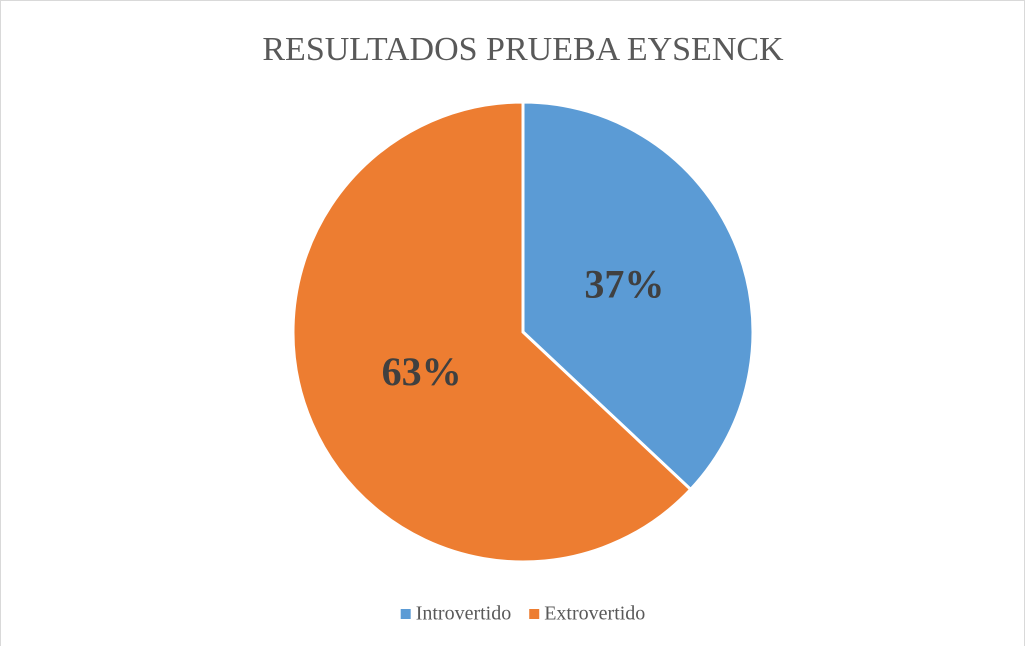  What do you see at coordinates (422, 371) in the screenshot?
I see `data-label: 63%` at bounding box center [422, 371].